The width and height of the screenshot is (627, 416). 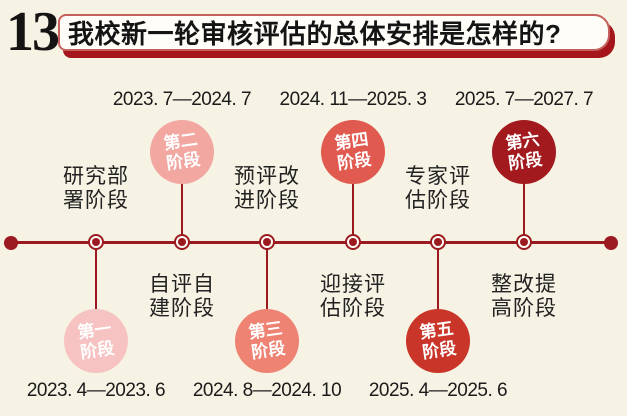 I want to click on stage-4-circle-label: 第四 阶段, so click(x=353, y=151).